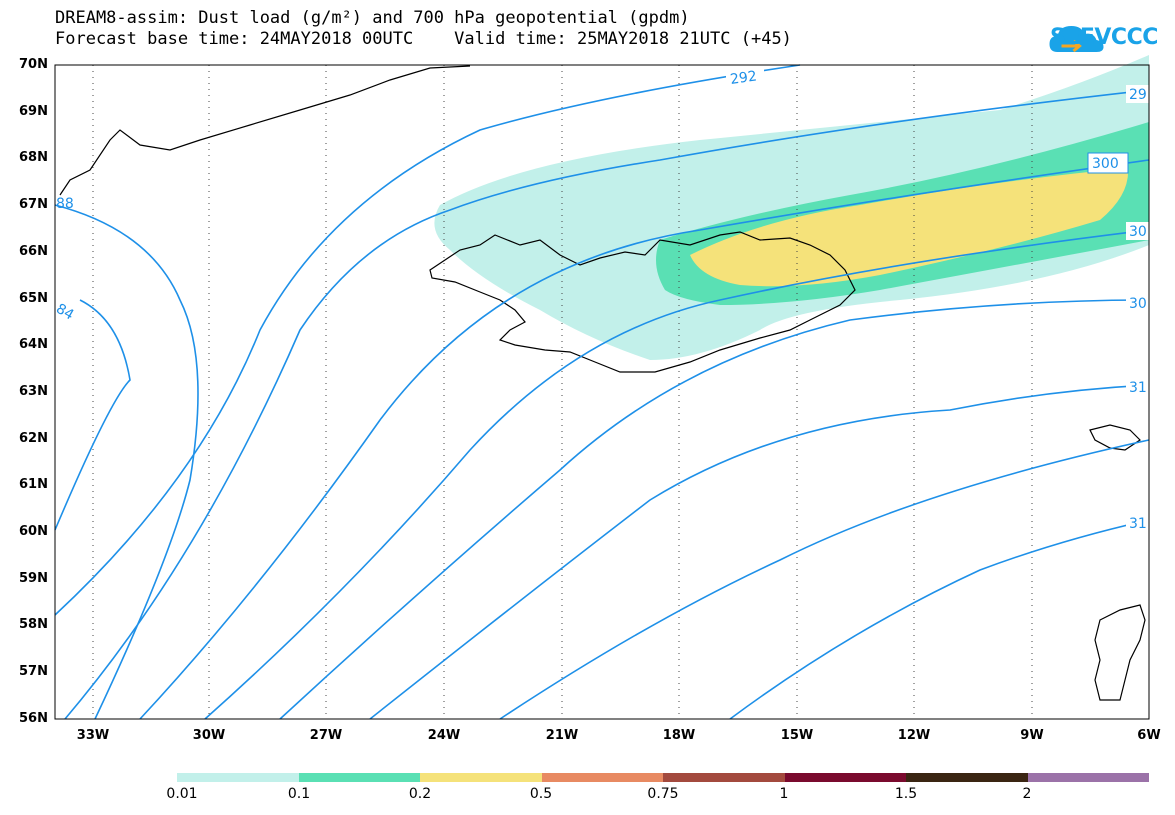  I want to click on x-tick-label: 21W, so click(562, 735).